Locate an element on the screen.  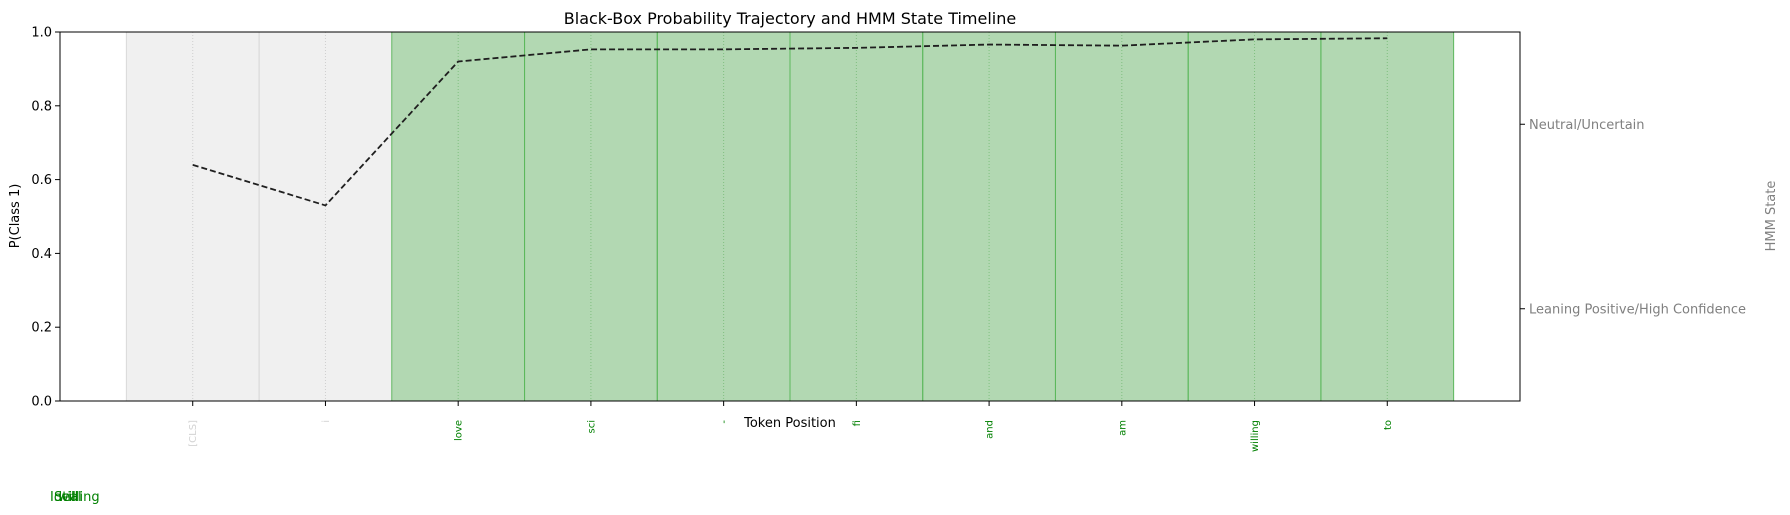
token-label: sci is located at coordinates (591, 427).